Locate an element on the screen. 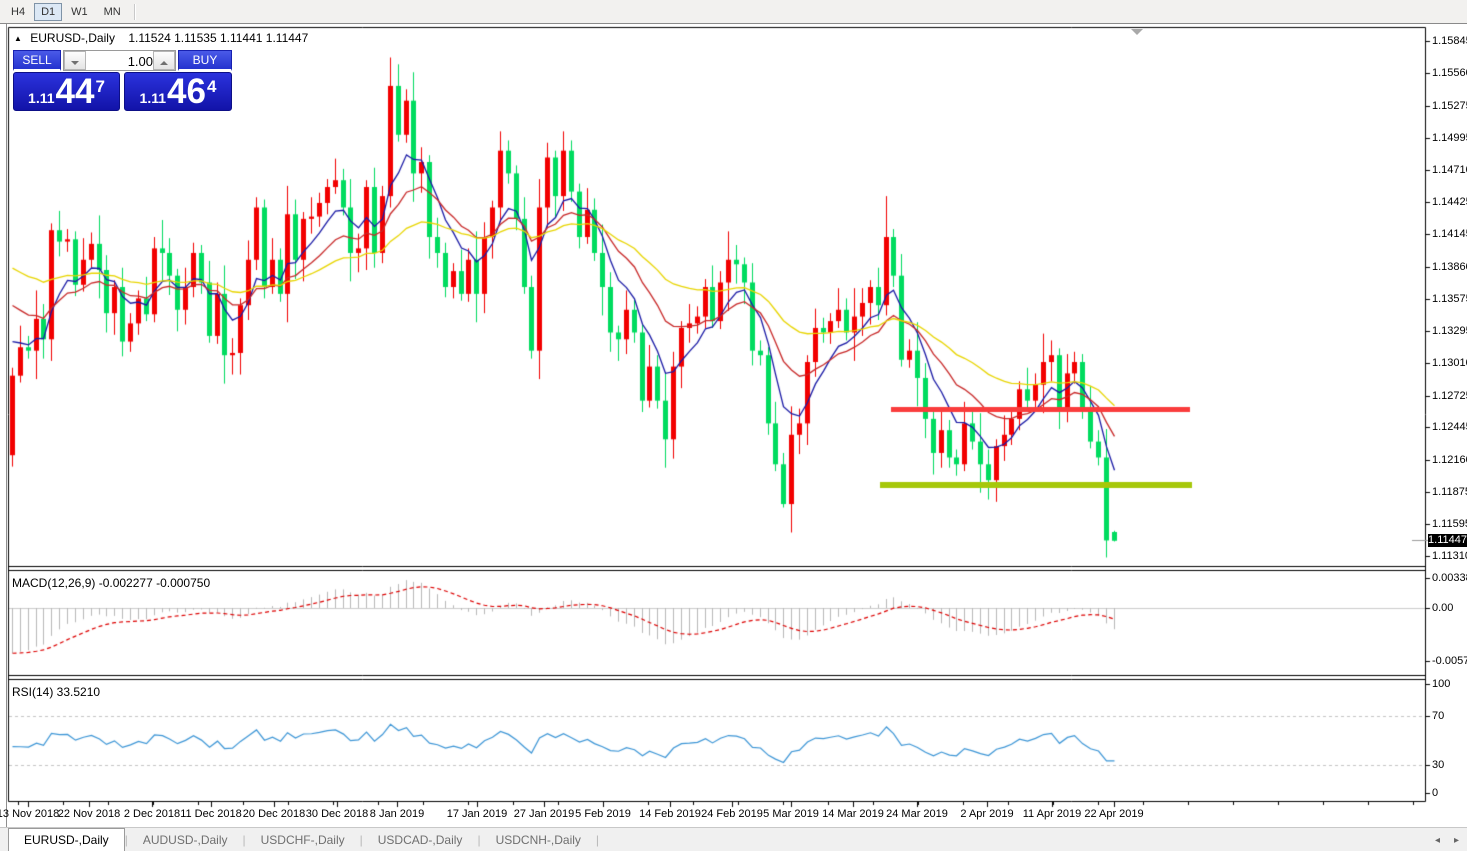  price-axis-label: 1.13295 is located at coordinates (1449, 330).